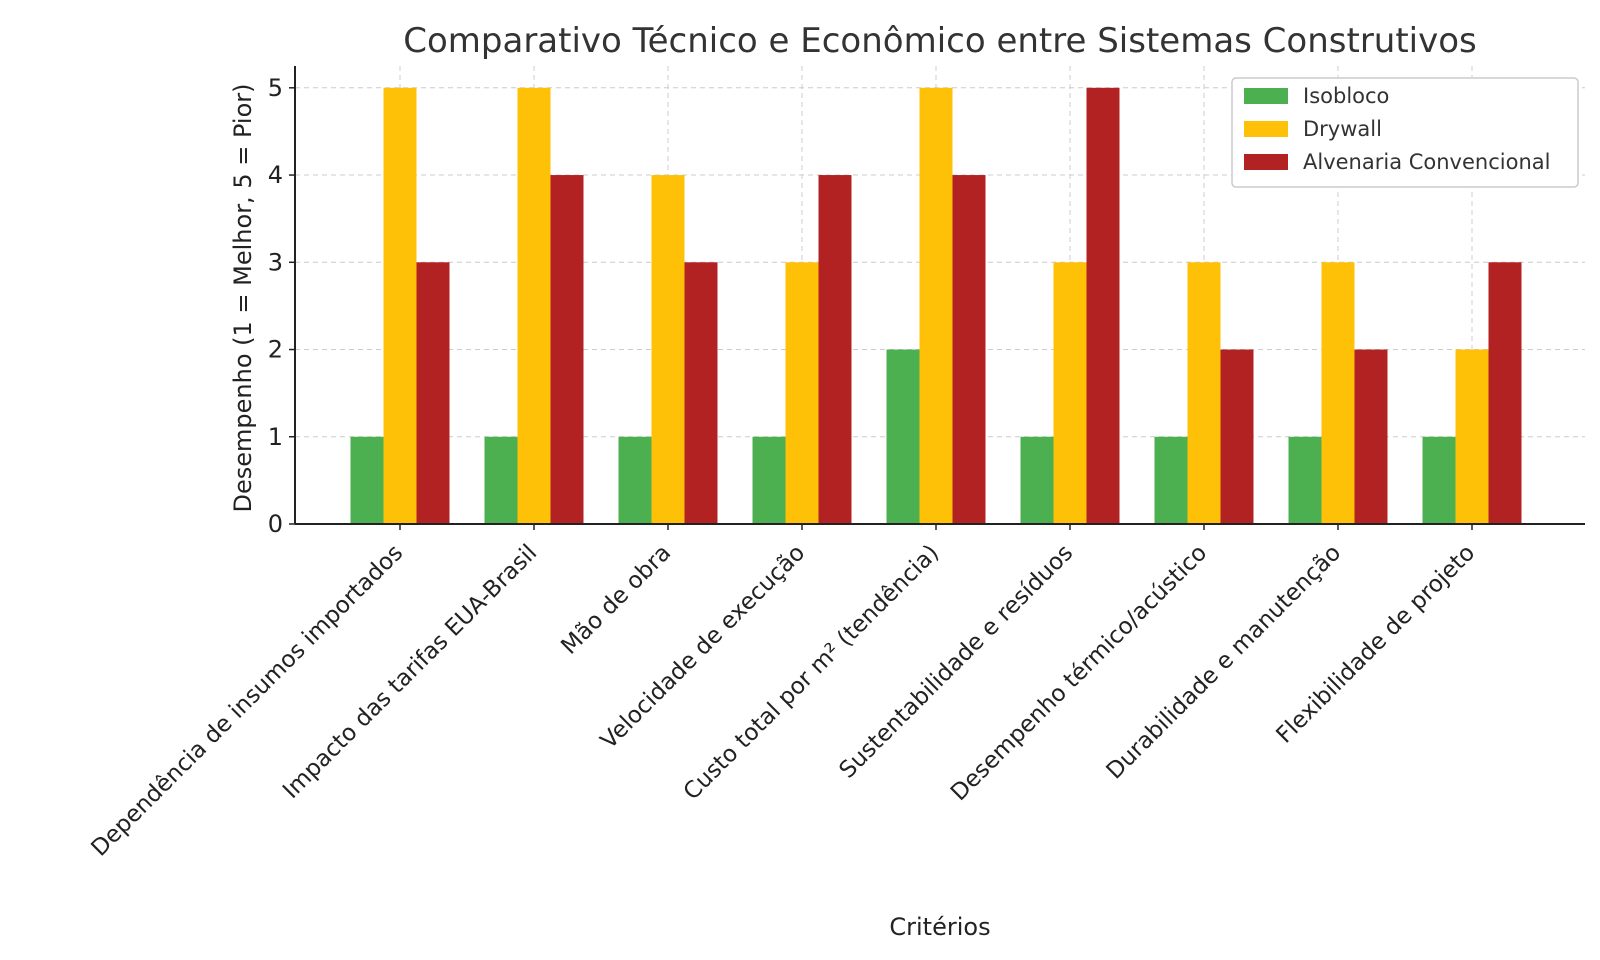 The width and height of the screenshot is (1600, 960). What do you see at coordinates (956, 662) in the screenshot?
I see `x-tick-label: Sustentabilidade e resíduos` at bounding box center [956, 662].